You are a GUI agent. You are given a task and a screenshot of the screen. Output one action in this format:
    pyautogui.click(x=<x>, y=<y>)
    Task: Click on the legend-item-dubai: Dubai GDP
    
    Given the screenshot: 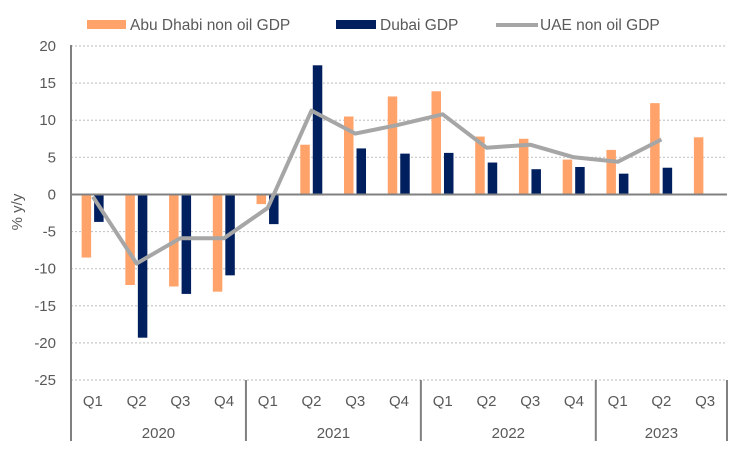 What is the action you would take?
    pyautogui.click(x=397, y=25)
    